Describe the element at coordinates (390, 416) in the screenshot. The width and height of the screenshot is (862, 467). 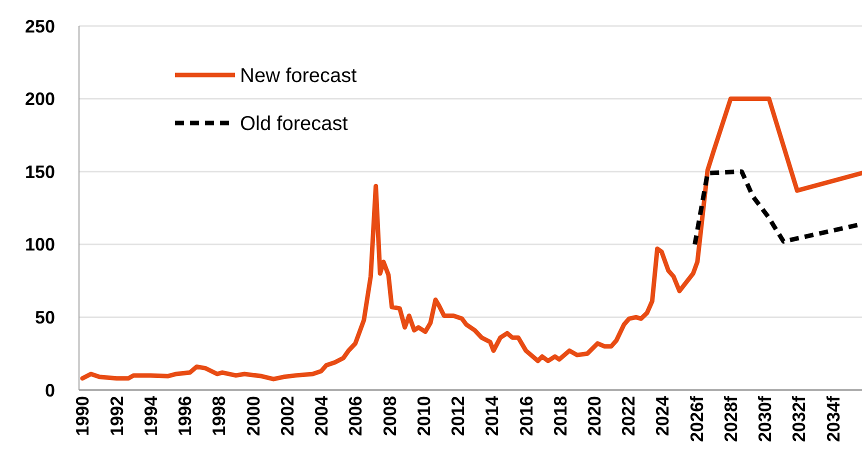
I see `x-tick-label: 2008` at that location.